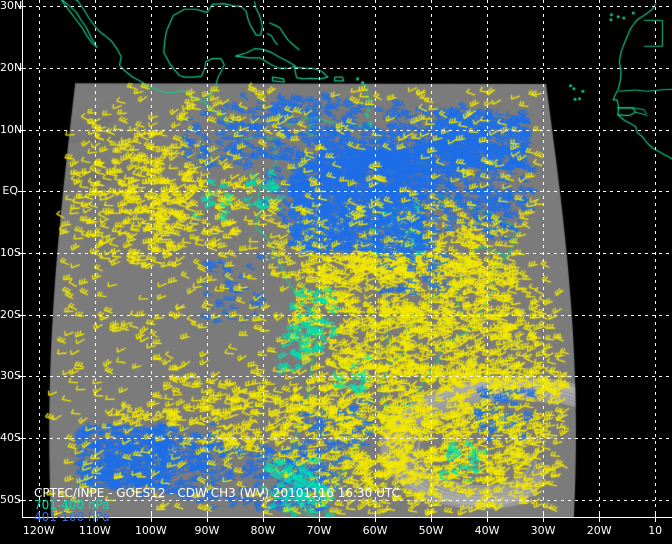 This screenshot has height=544, width=672. I want to click on tick-lat-10S, so click(22, 253).